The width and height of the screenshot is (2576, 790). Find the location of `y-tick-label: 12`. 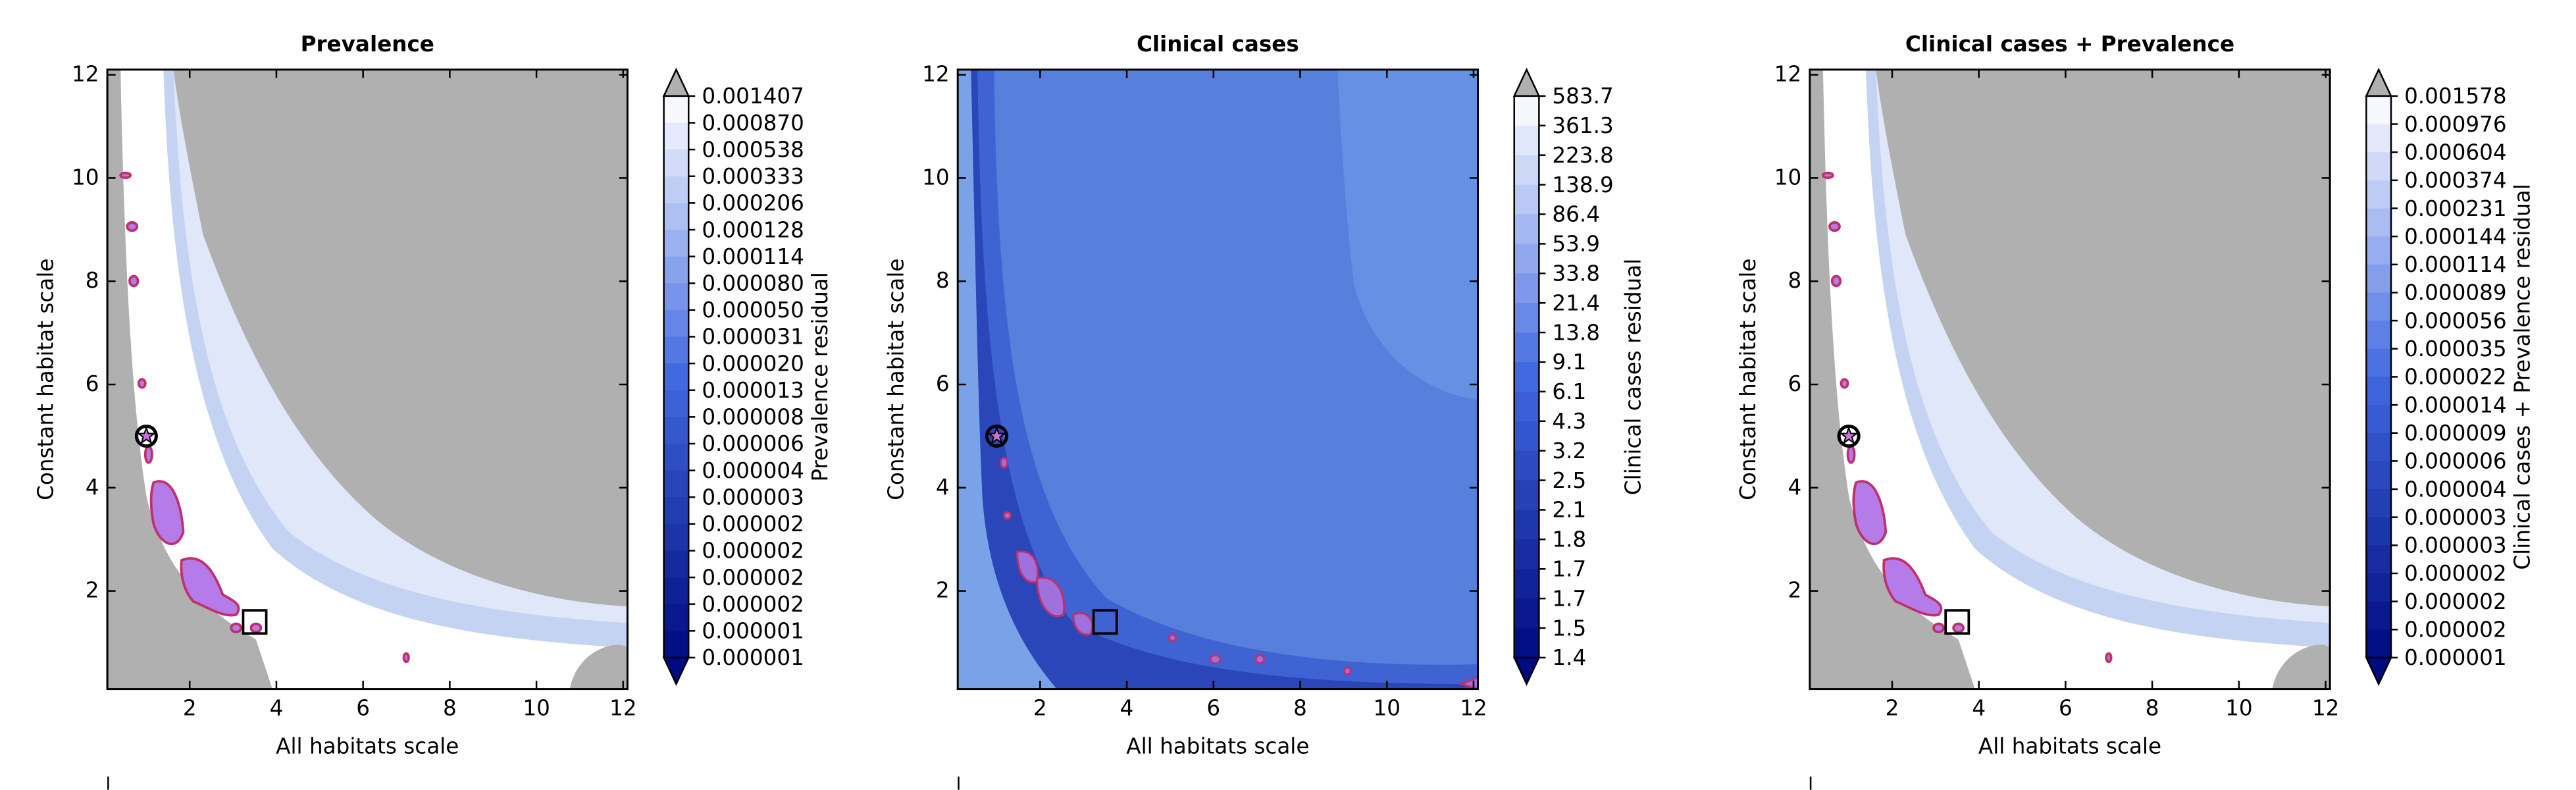

y-tick-label: 12 is located at coordinates (1788, 75).